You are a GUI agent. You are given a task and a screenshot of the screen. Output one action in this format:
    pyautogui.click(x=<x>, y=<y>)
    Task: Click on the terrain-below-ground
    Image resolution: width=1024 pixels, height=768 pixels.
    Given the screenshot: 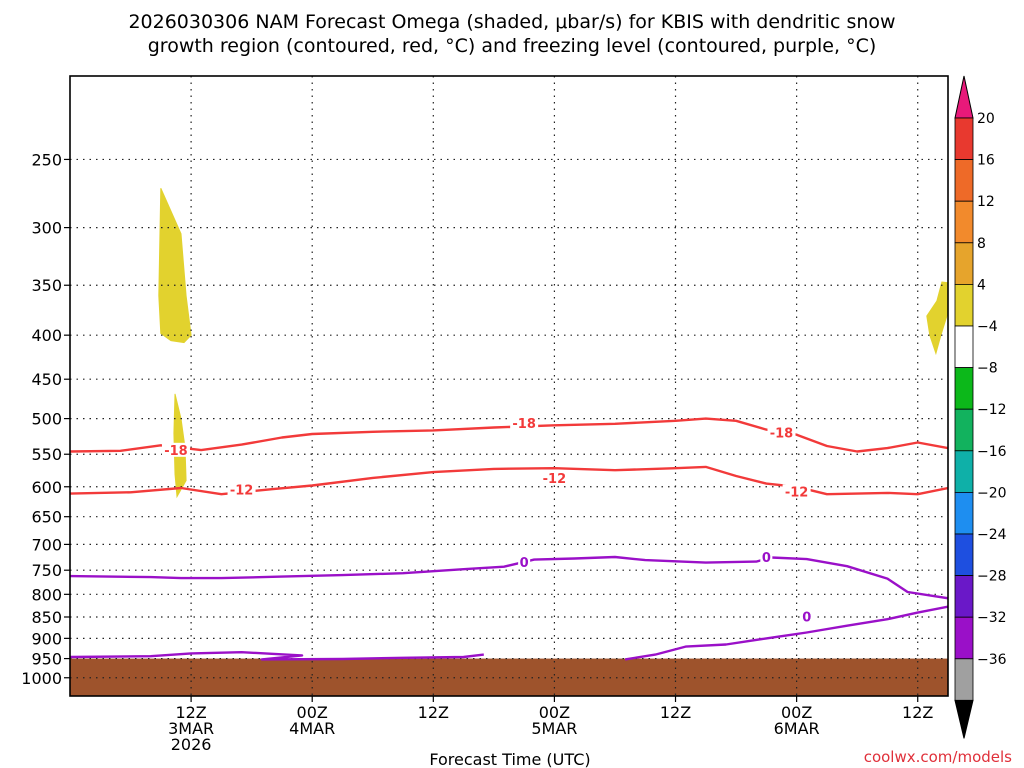 What is the action you would take?
    pyautogui.click(x=509, y=677)
    